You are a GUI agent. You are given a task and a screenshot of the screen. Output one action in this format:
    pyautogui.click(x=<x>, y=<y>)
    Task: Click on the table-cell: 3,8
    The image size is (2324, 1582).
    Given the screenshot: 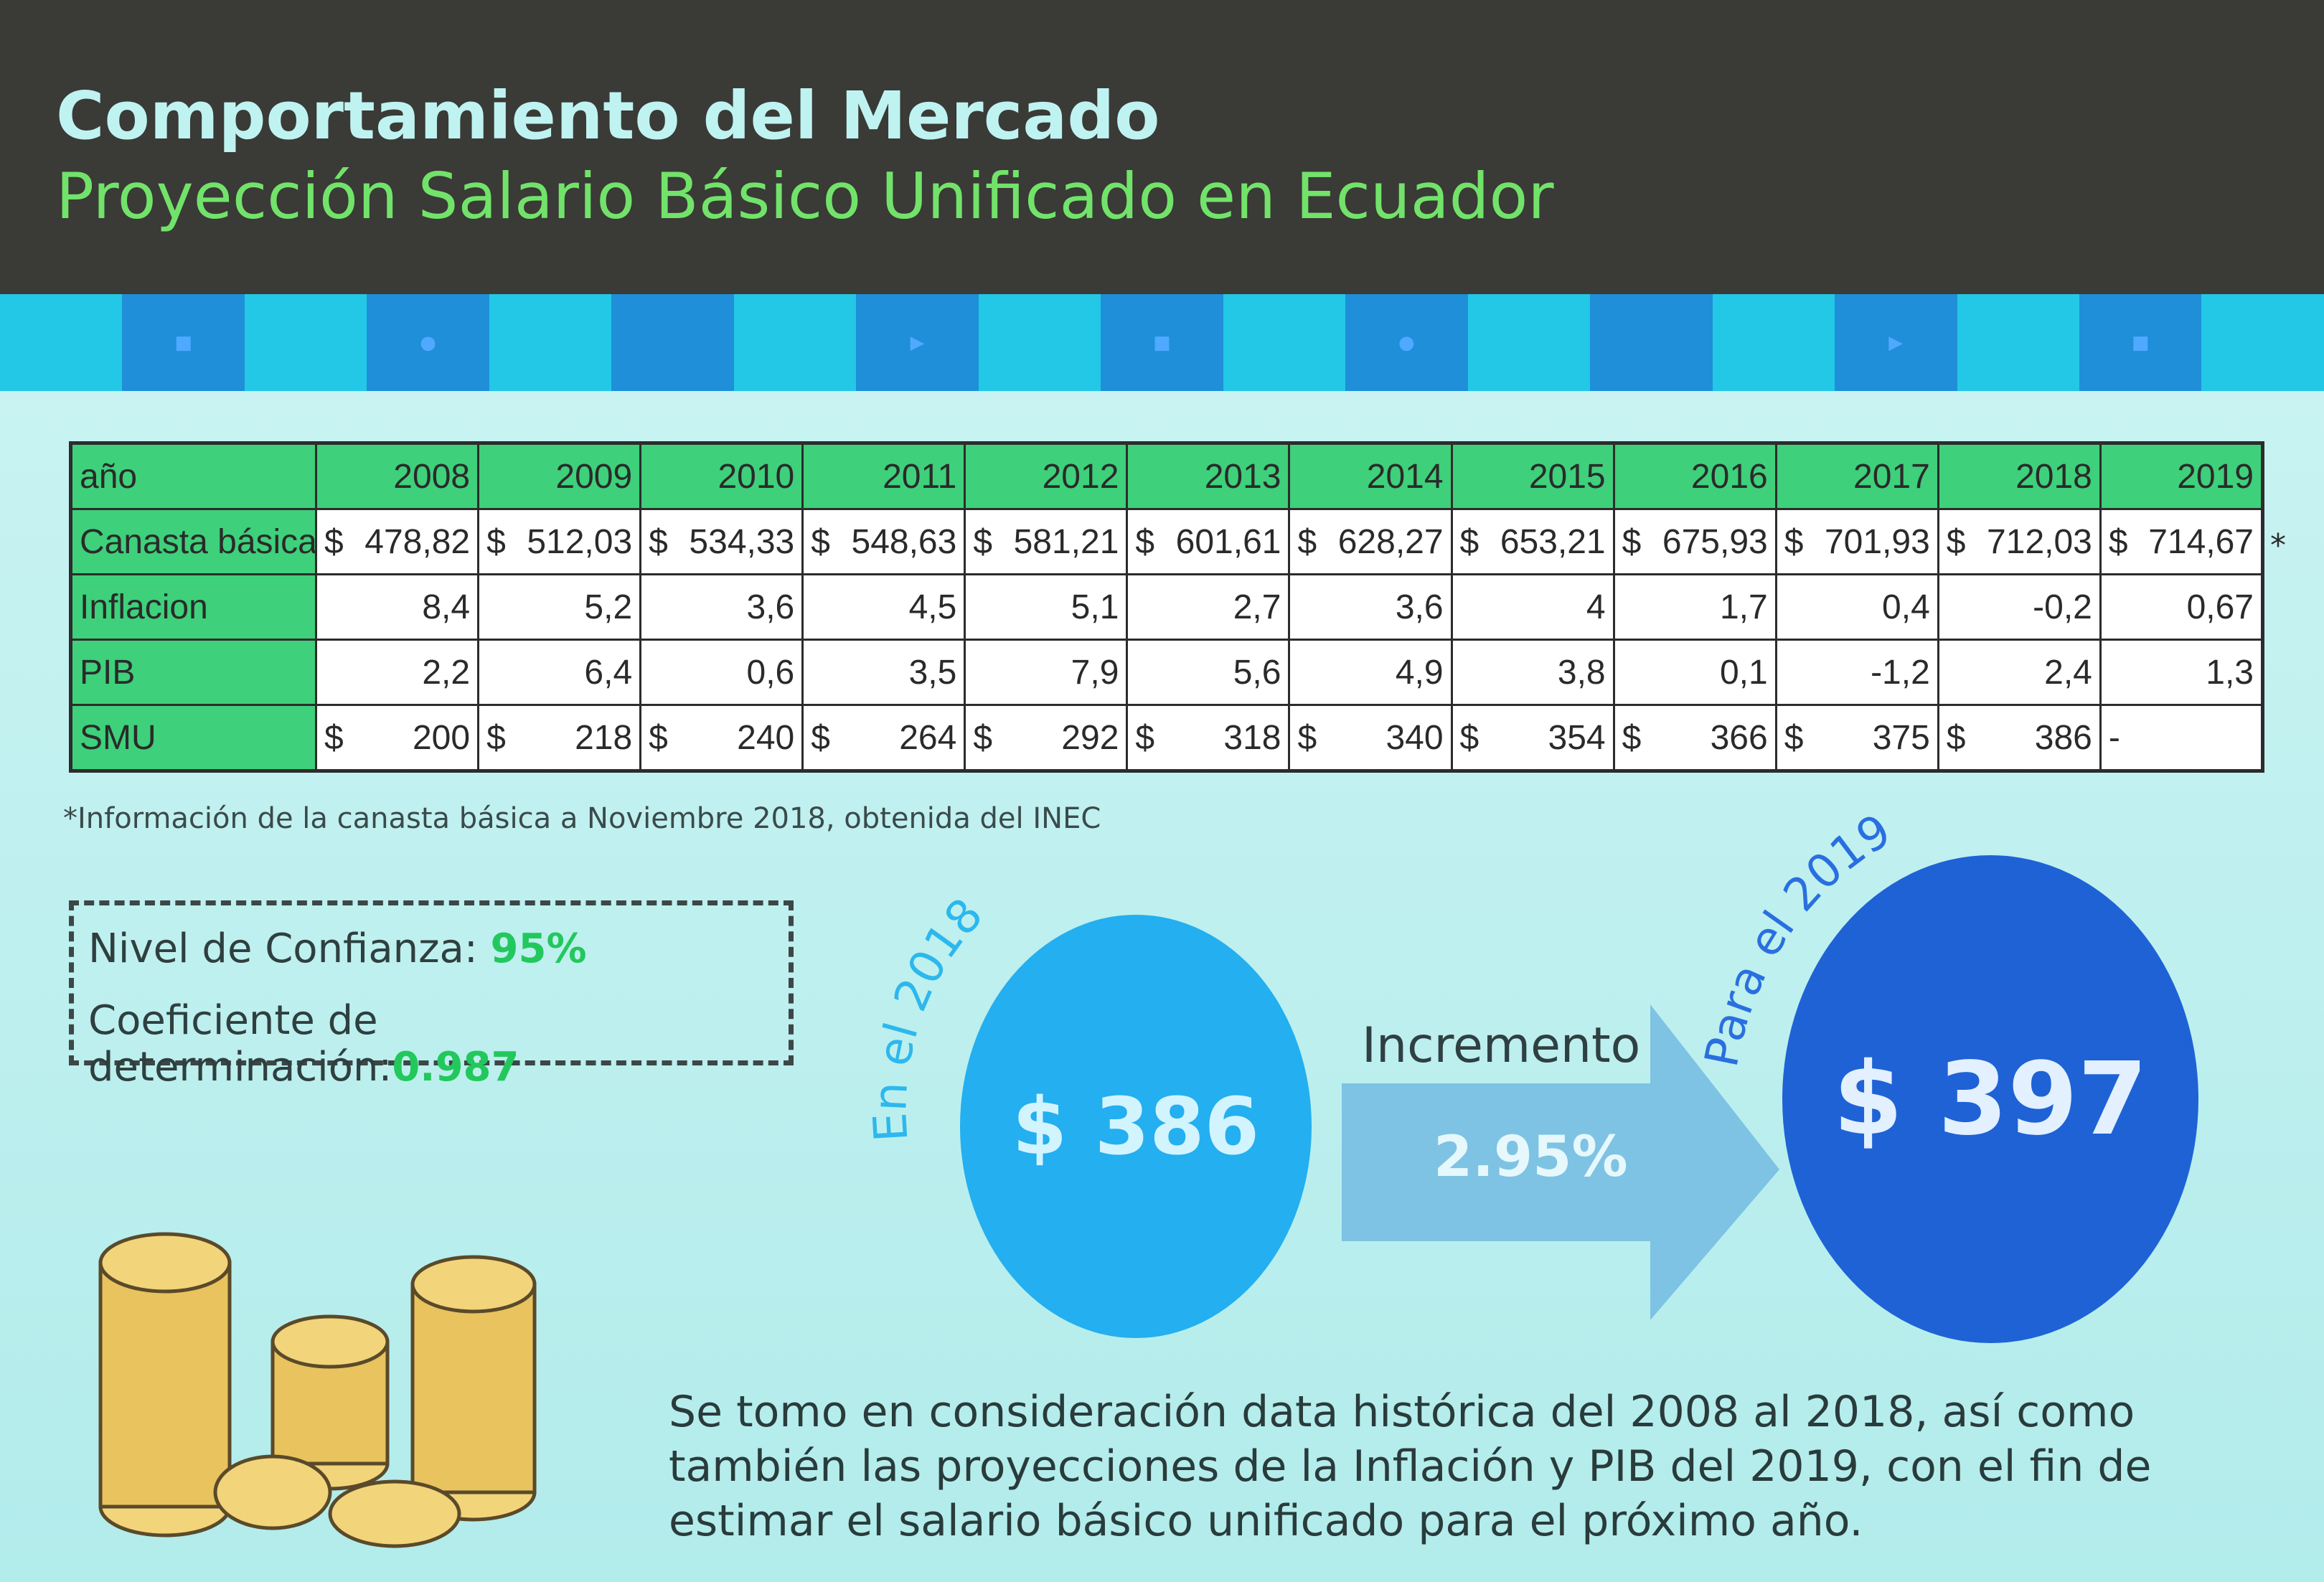 What is the action you would take?
    pyautogui.click(x=1532, y=672)
    